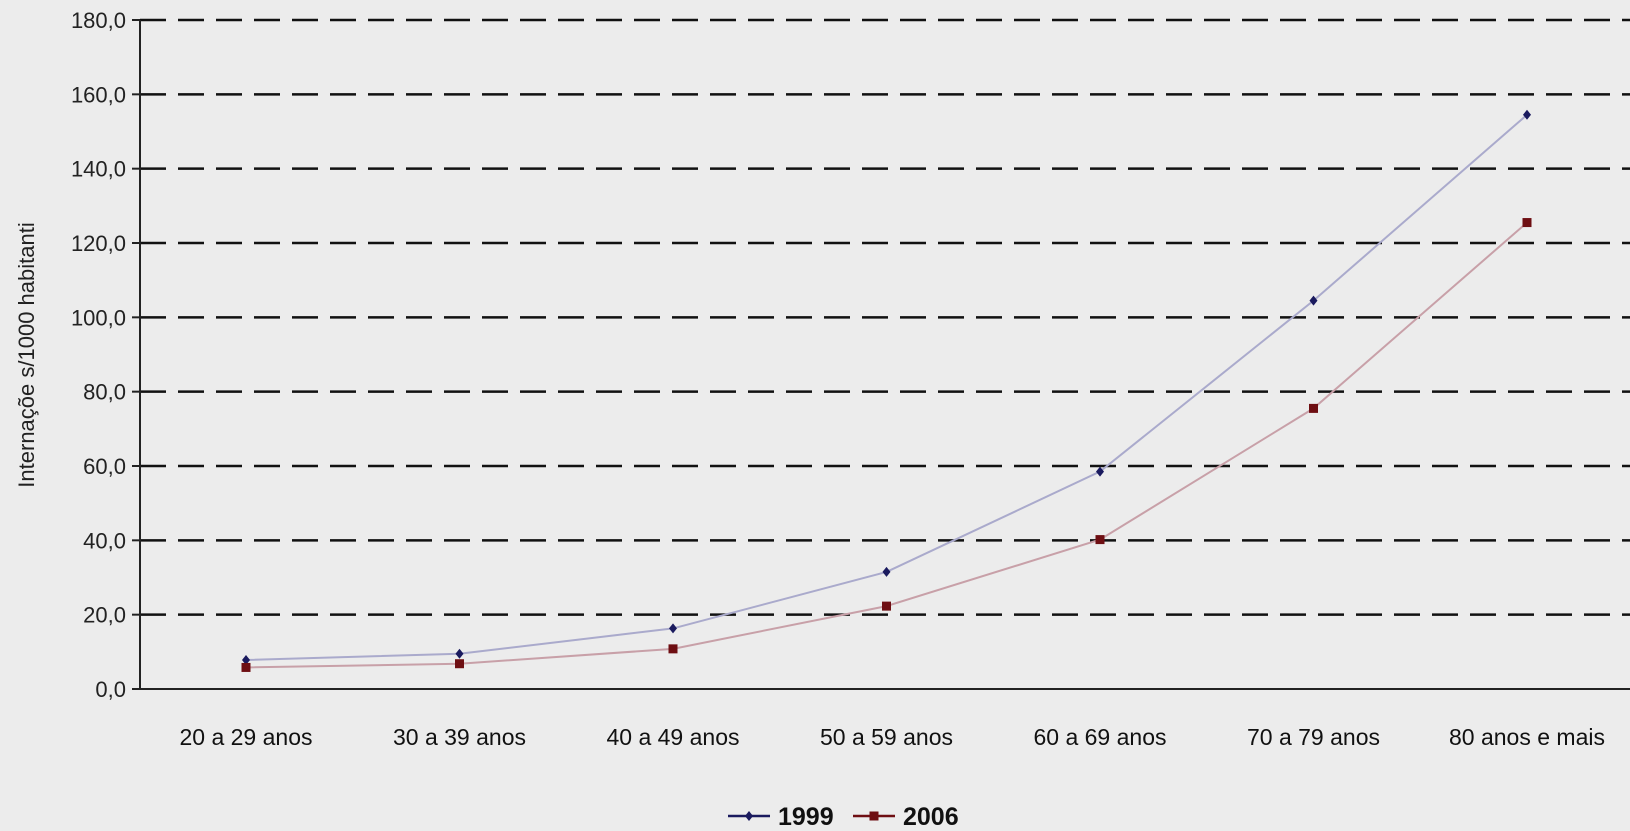  What do you see at coordinates (931, 817) in the screenshot?
I see `legend-label: 2006` at bounding box center [931, 817].